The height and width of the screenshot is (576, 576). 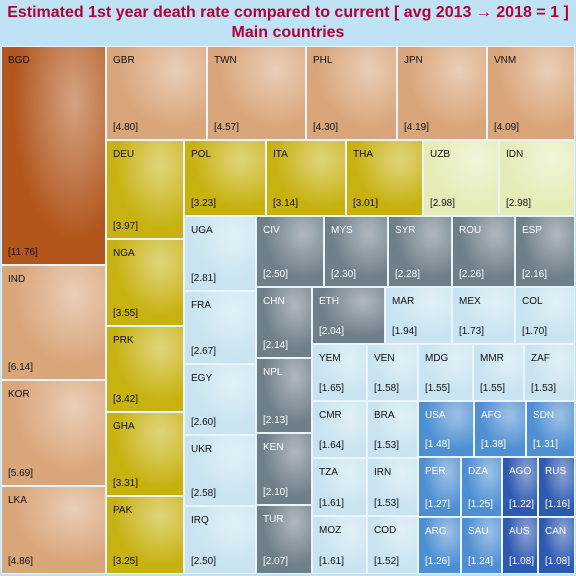 What do you see at coordinates (145, 454) in the screenshot?
I see `treemap-cell-gha: GHA [3.31]` at bounding box center [145, 454].